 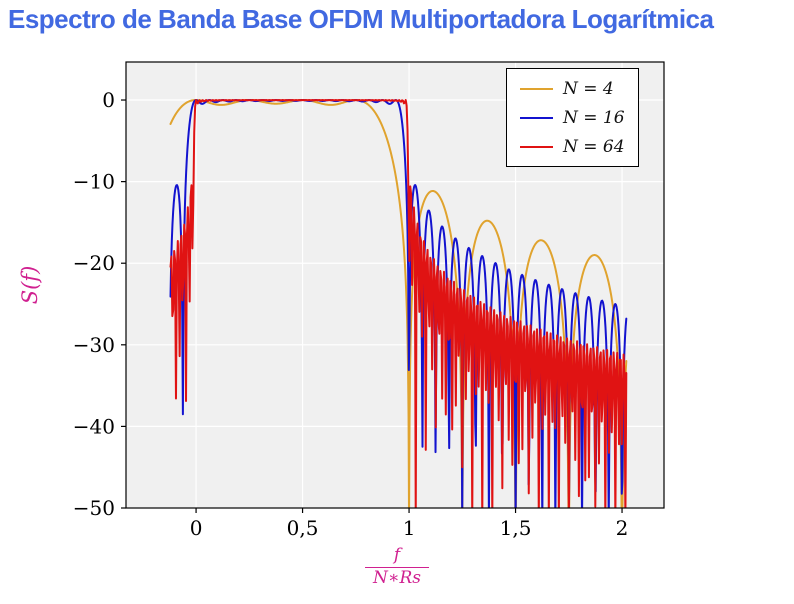 I want to click on x-tick-label: 0, so click(x=196, y=528).